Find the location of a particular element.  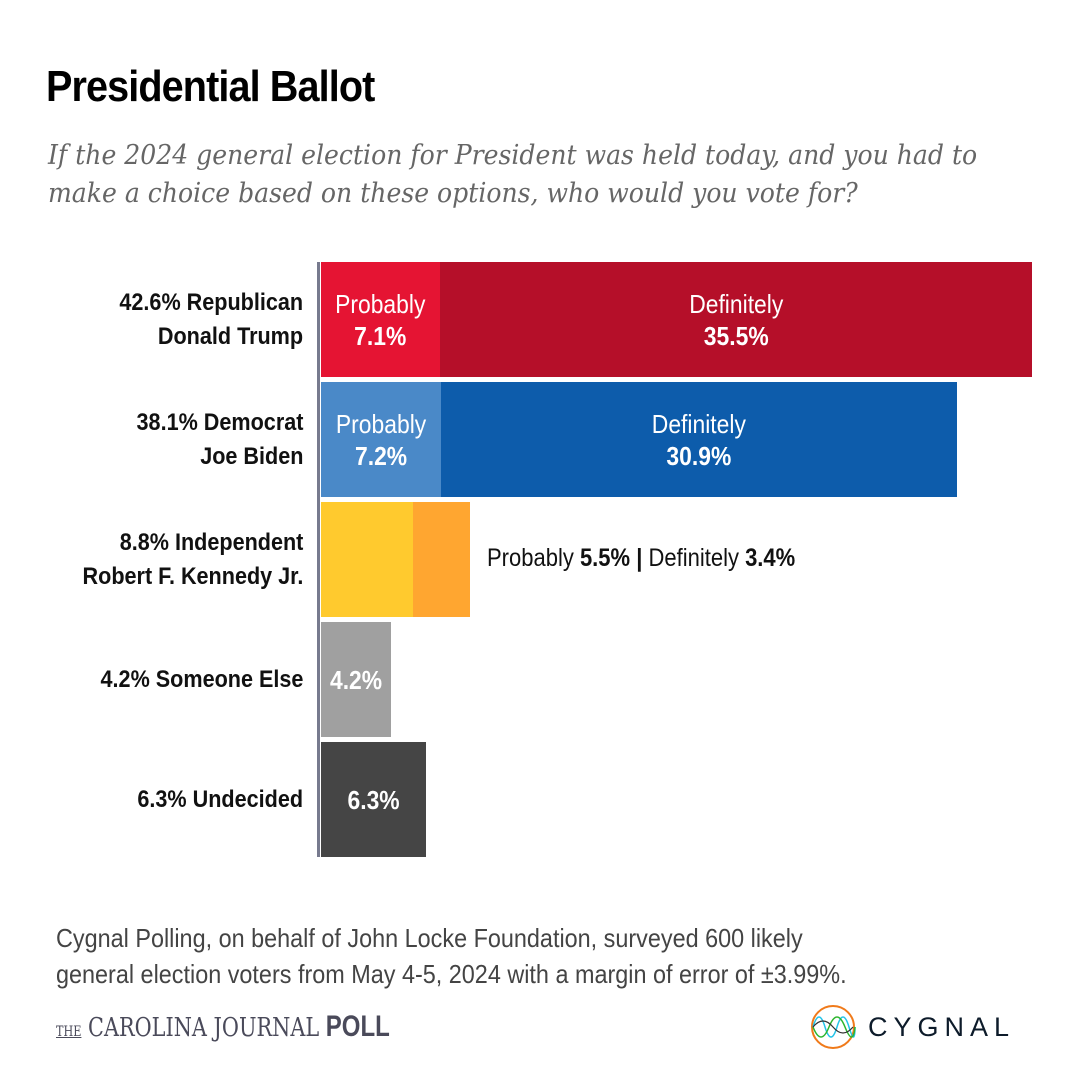

bar-value-label: 6.3% is located at coordinates (373, 799).